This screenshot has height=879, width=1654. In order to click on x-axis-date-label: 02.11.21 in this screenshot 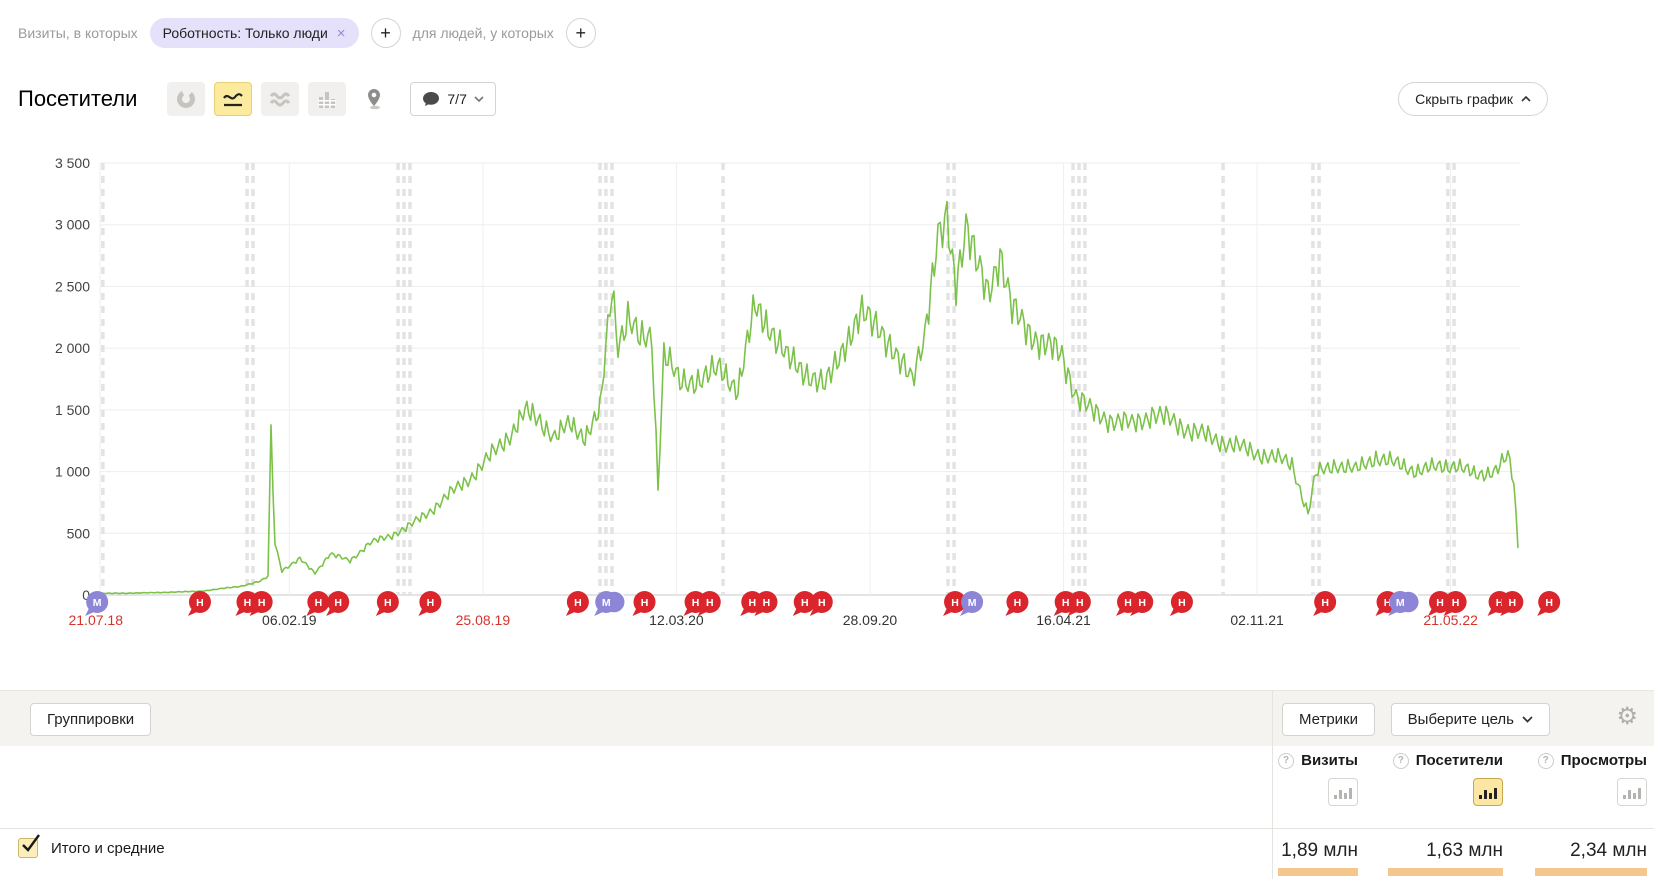, I will do `click(1257, 620)`.